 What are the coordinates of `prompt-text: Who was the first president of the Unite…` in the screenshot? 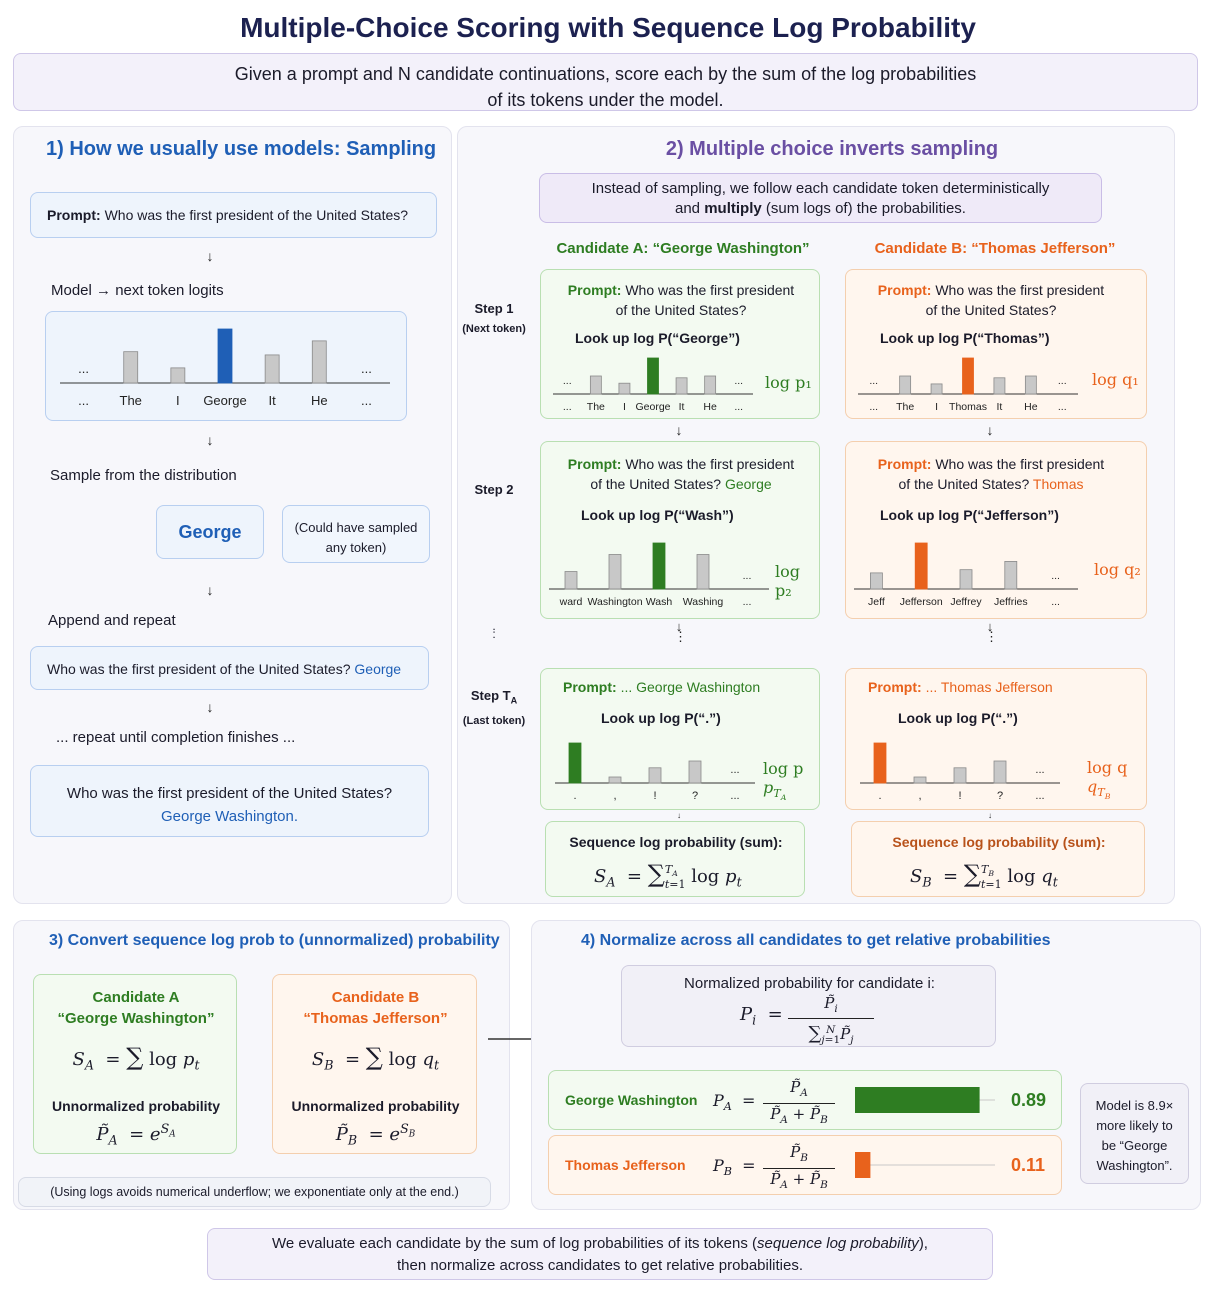 It's located at (256, 215).